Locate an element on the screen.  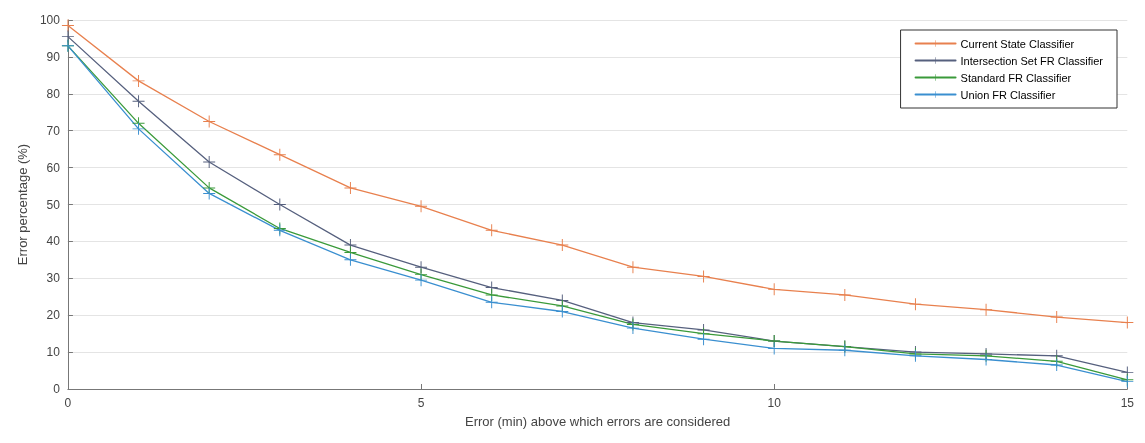
legend-label: Union FR Classifier is located at coordinates (1008, 94).